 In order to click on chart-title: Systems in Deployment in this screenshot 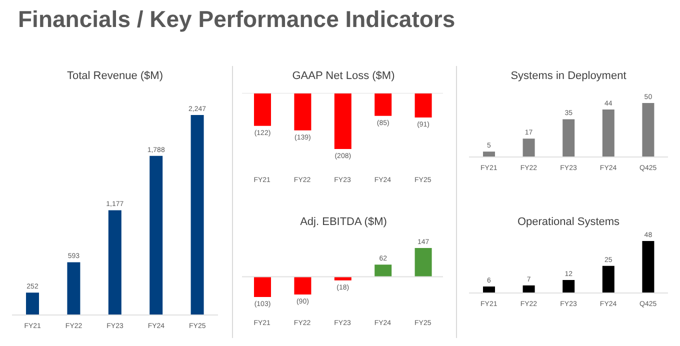, I will do `click(569, 76)`.